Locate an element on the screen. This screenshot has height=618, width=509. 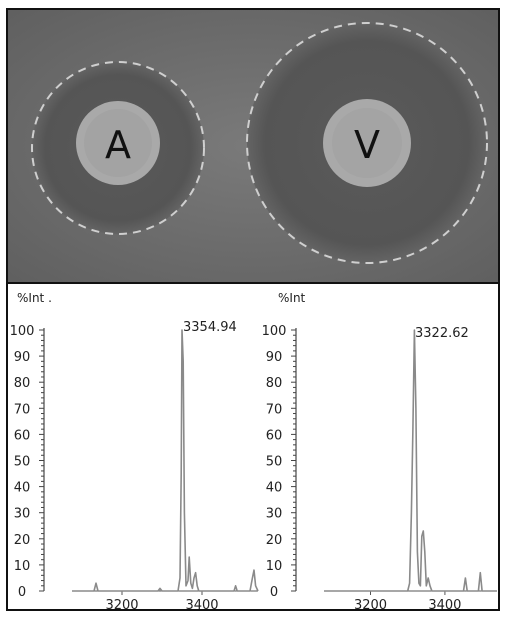
y-tick-label-right: 90 is located at coordinates (274, 357).